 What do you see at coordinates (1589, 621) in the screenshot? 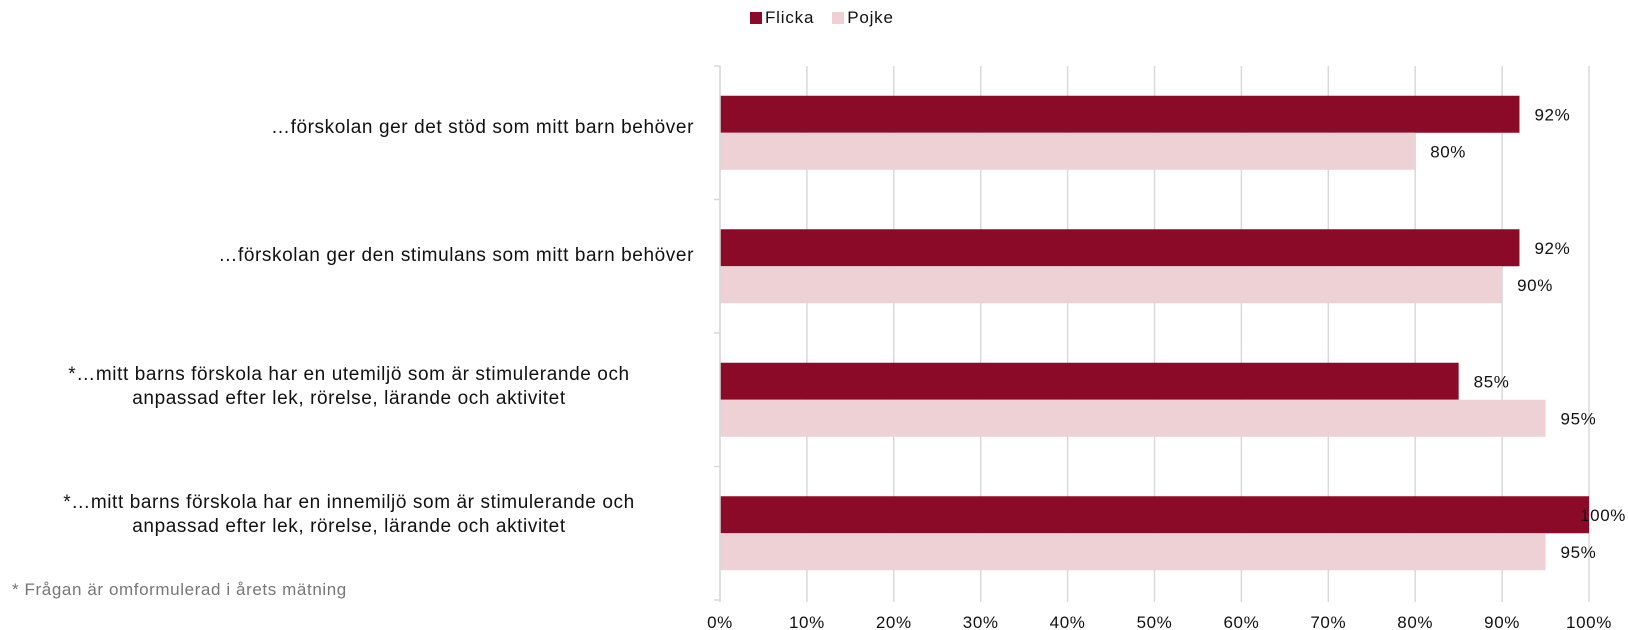
I see `x-tick-label-10: 100%` at bounding box center [1589, 621].